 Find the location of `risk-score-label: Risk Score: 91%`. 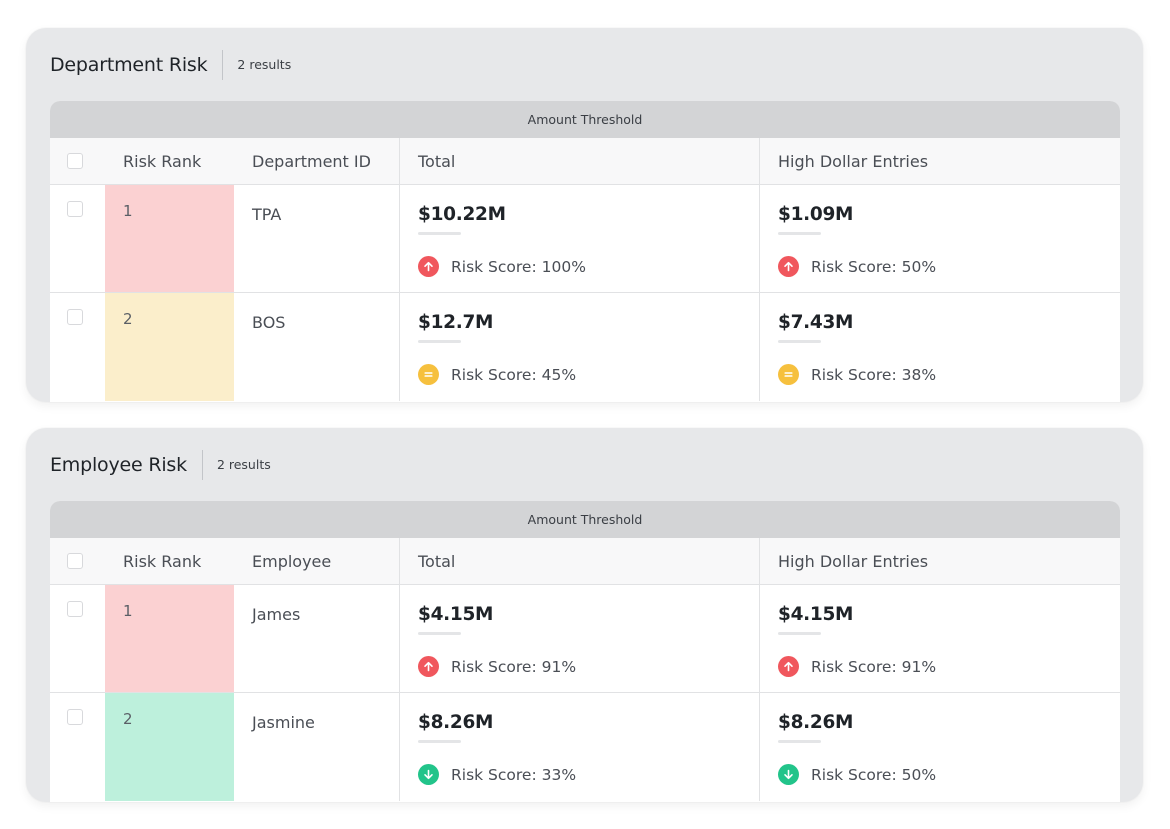

risk-score-label: Risk Score: 91% is located at coordinates (514, 666).